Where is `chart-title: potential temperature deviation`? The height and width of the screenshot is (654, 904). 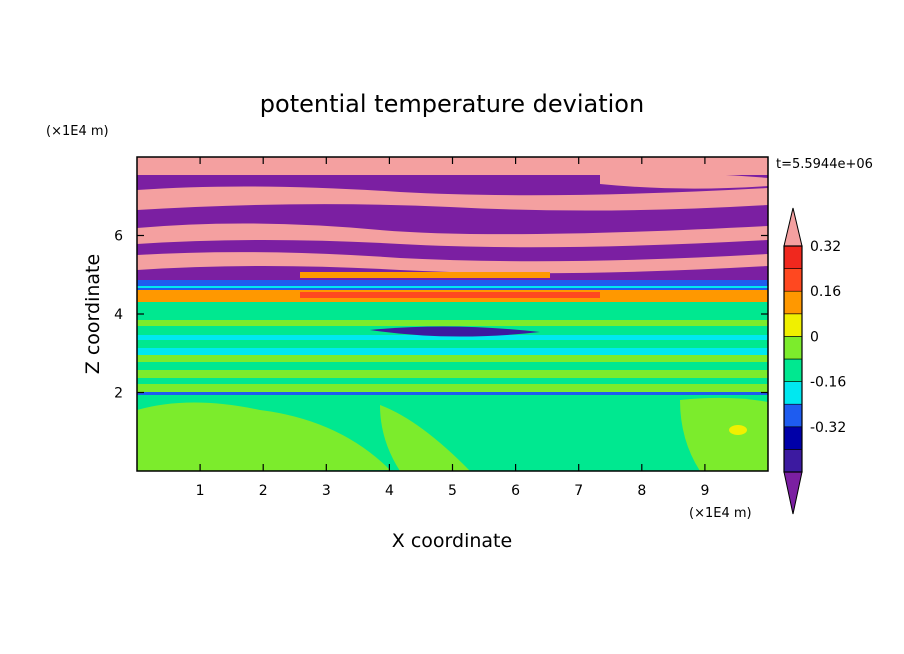
chart-title: potential temperature deviation is located at coordinates (452, 104).